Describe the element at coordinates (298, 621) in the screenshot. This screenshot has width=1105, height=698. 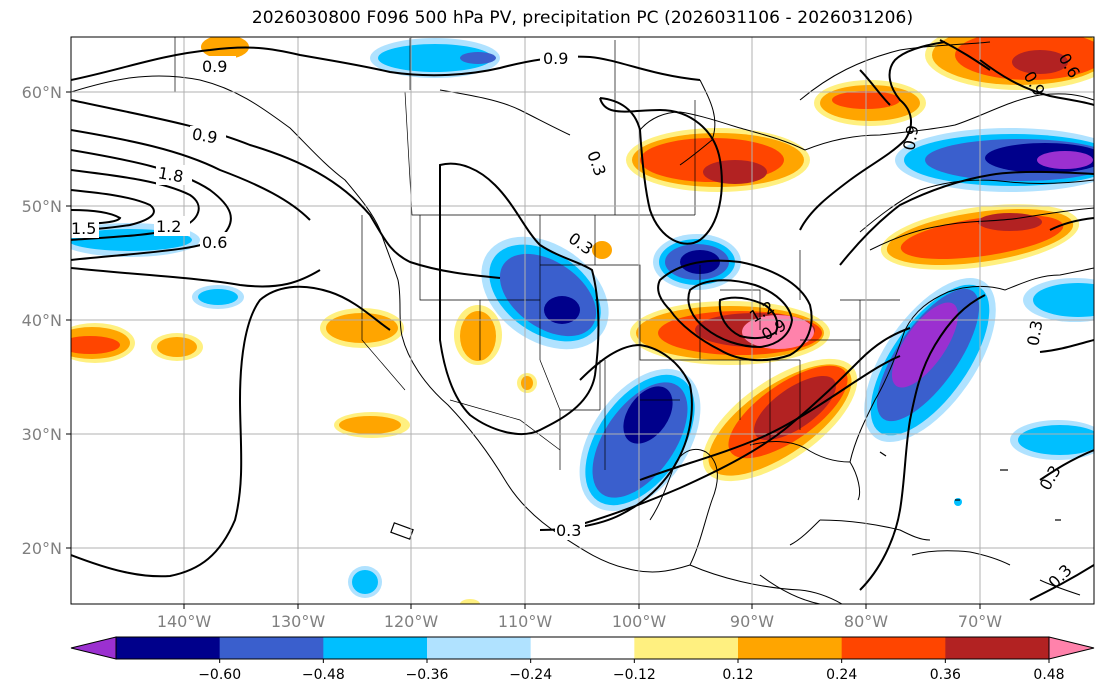
I see `lon-label: 130°W` at that location.